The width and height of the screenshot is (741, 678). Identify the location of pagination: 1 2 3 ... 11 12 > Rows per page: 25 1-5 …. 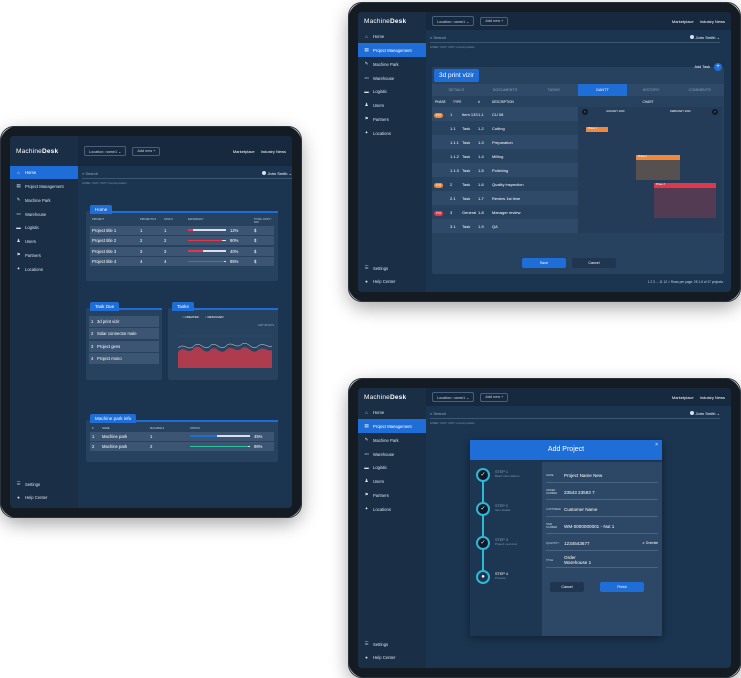
(685, 282).